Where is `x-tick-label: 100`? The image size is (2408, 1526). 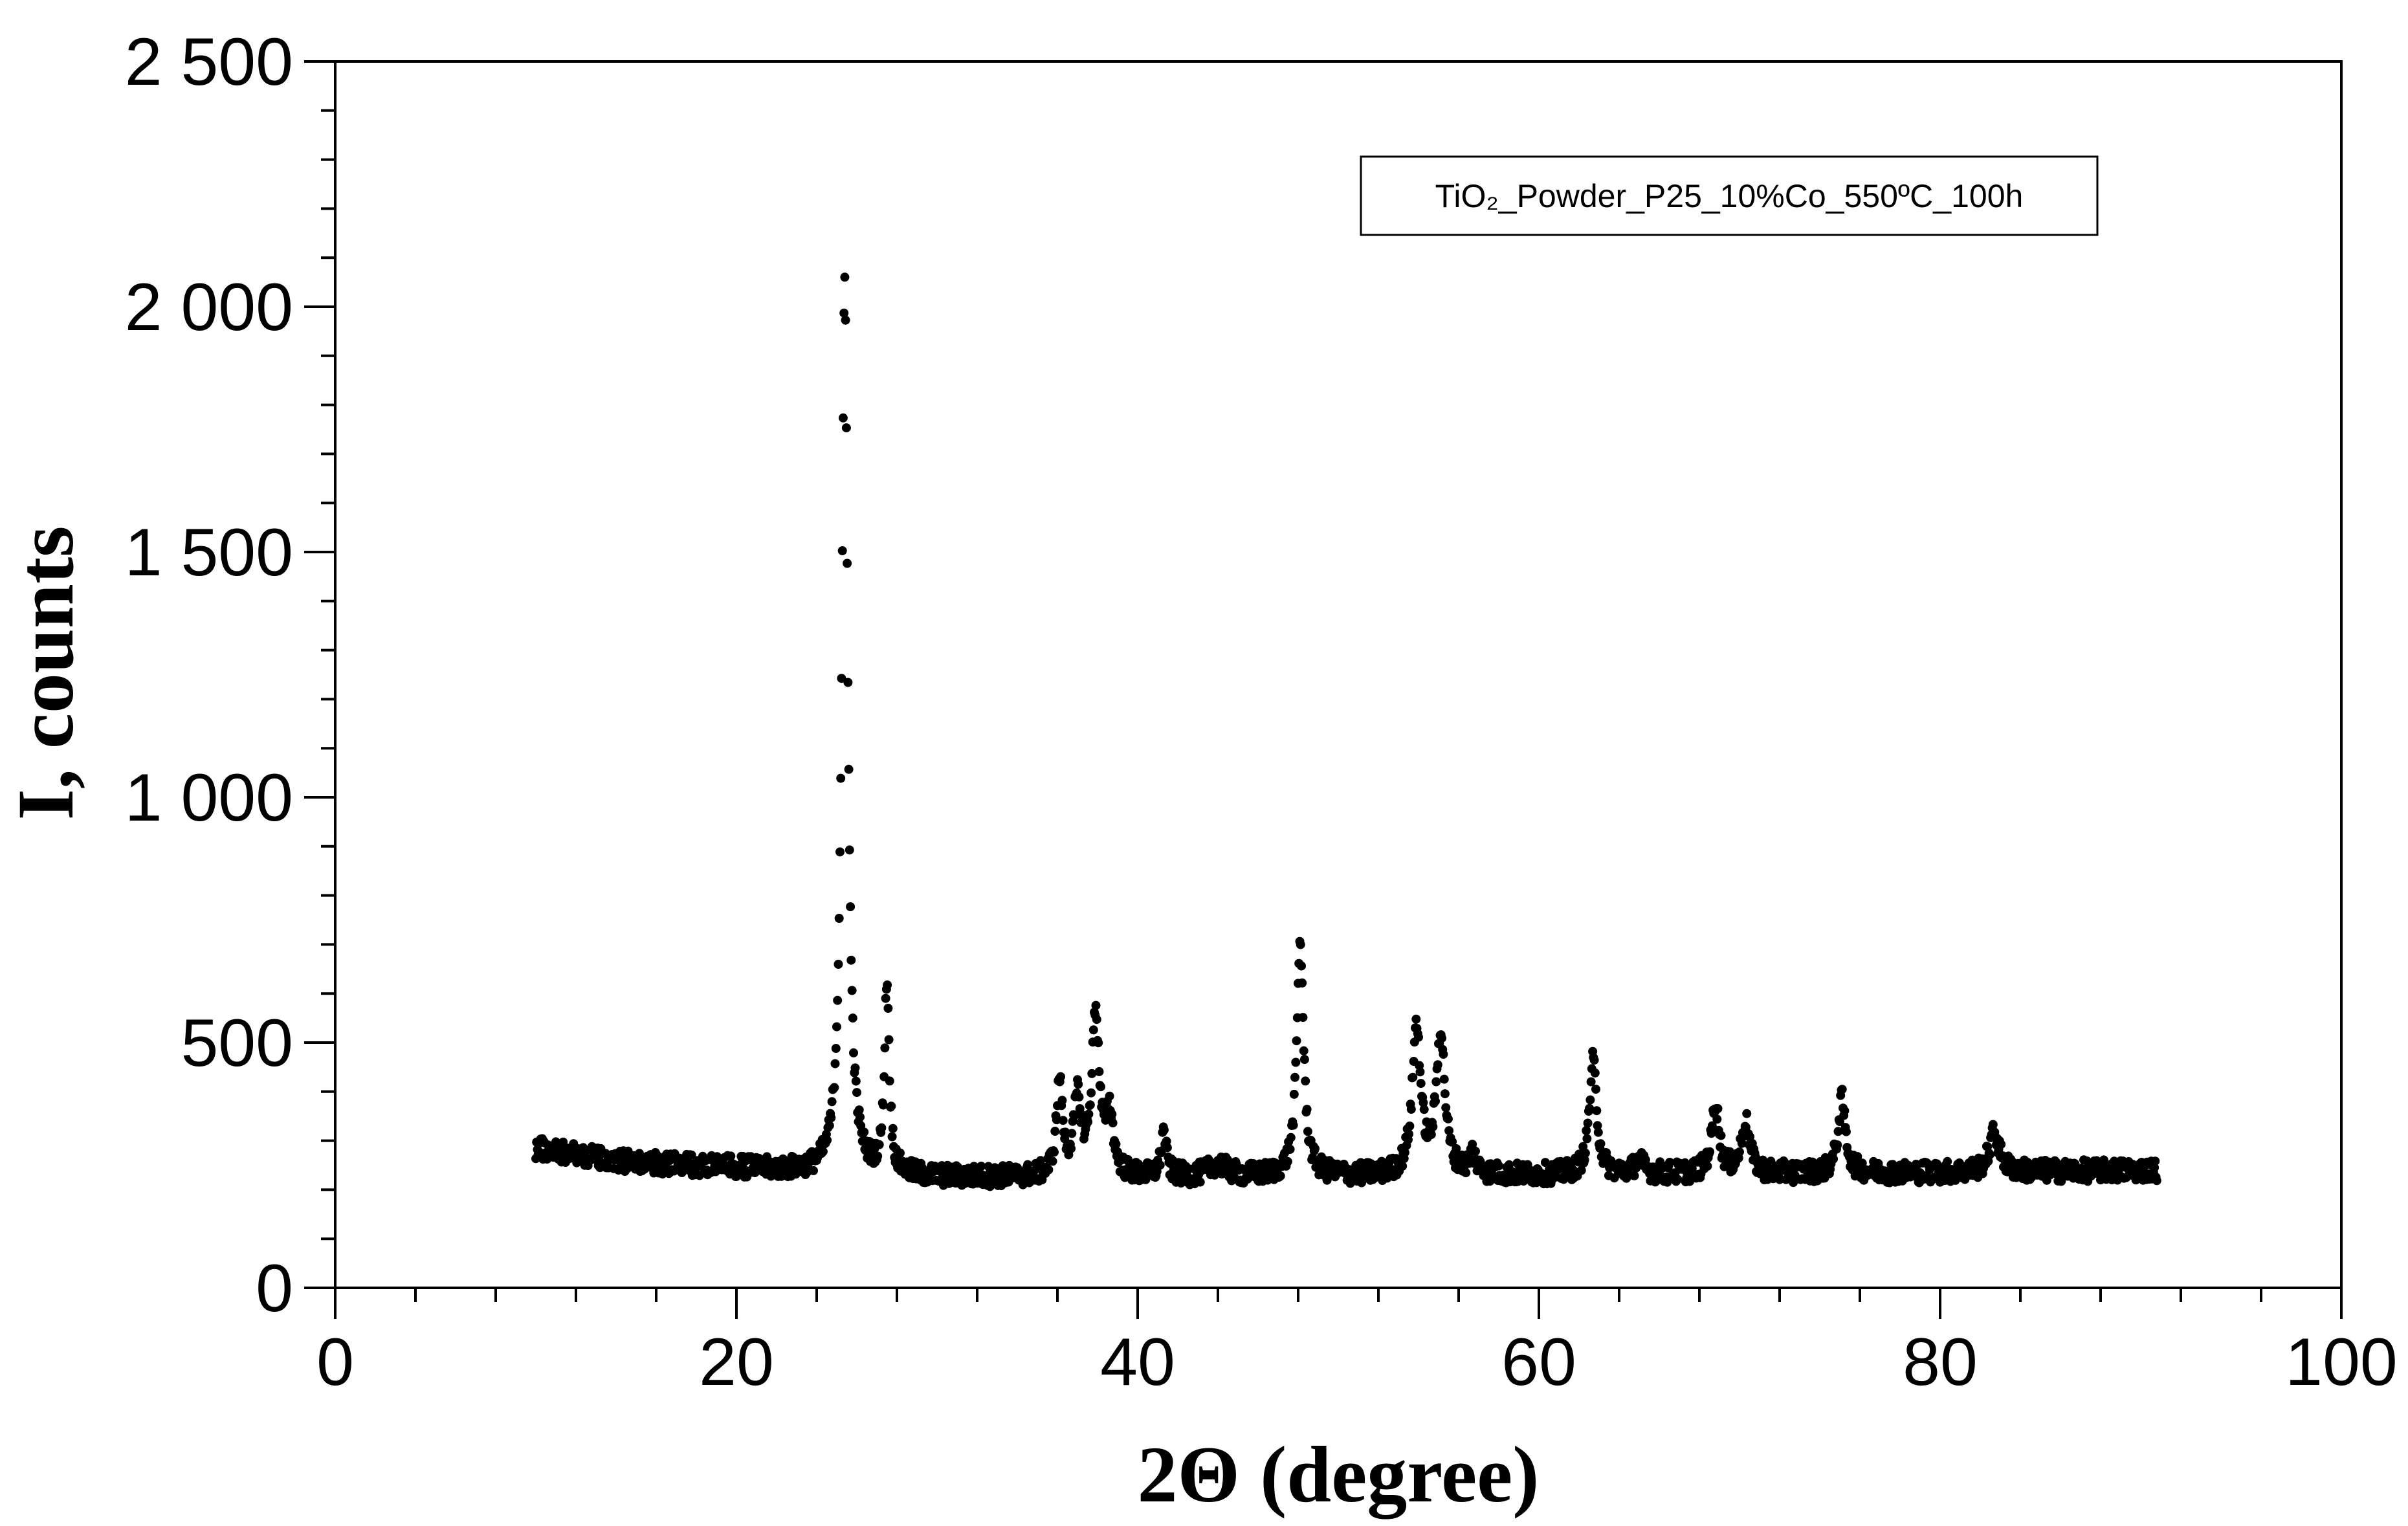 x-tick-label: 100 is located at coordinates (2341, 1362).